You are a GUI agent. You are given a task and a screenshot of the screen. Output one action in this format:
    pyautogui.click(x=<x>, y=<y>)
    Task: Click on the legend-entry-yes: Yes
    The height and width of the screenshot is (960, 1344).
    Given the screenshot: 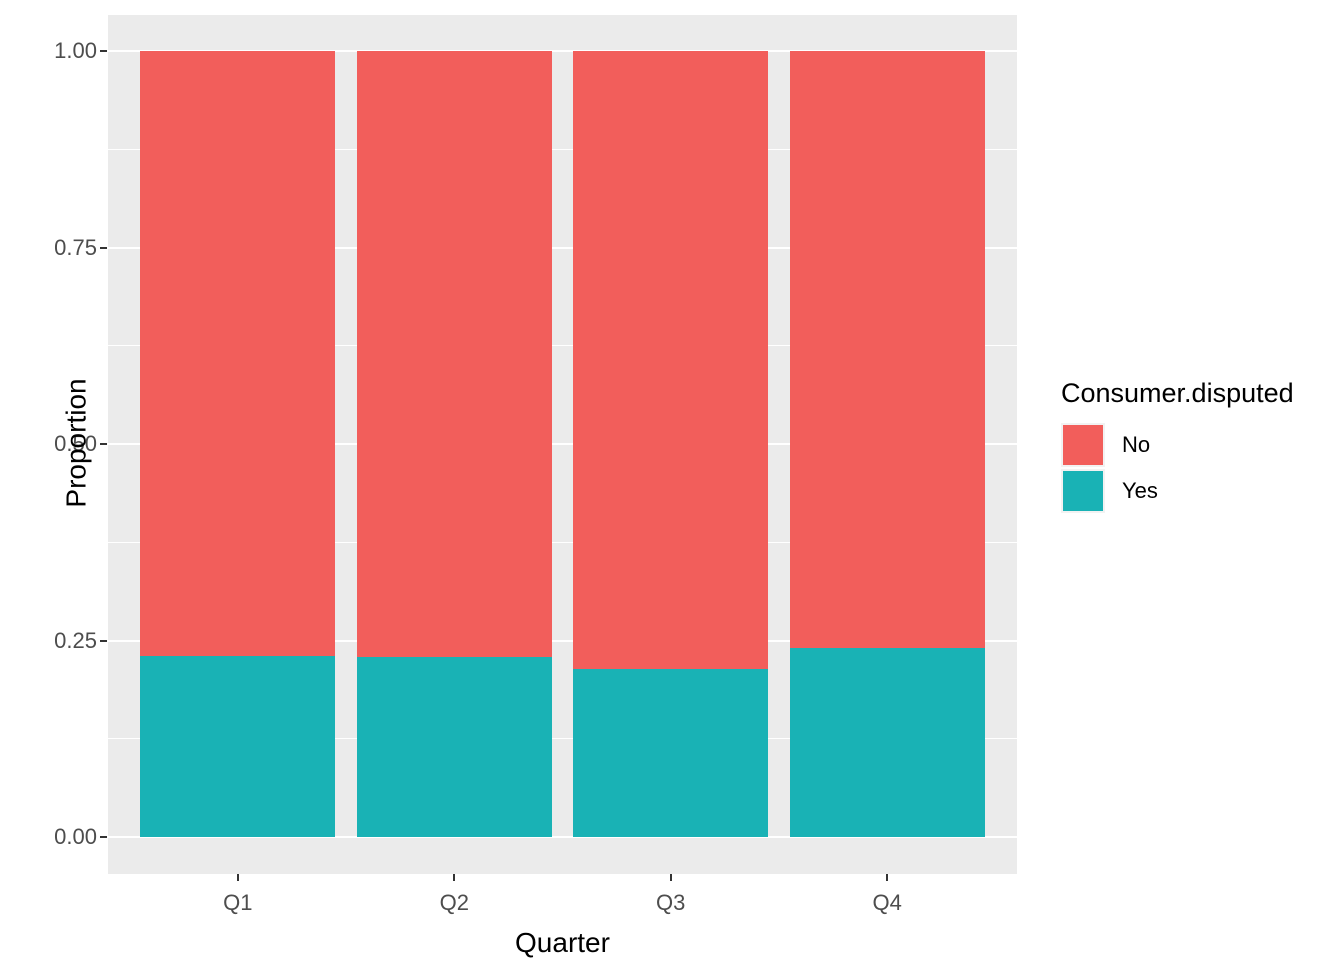 What is the action you would take?
    pyautogui.click(x=1177, y=491)
    